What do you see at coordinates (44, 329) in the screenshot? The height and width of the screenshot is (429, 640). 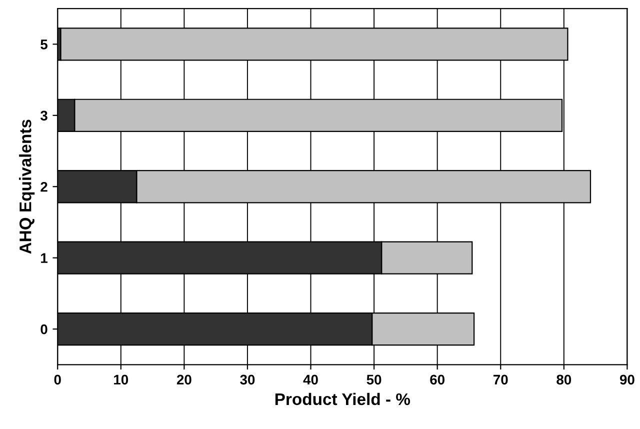 I see `y-tick-label: 0` at bounding box center [44, 329].